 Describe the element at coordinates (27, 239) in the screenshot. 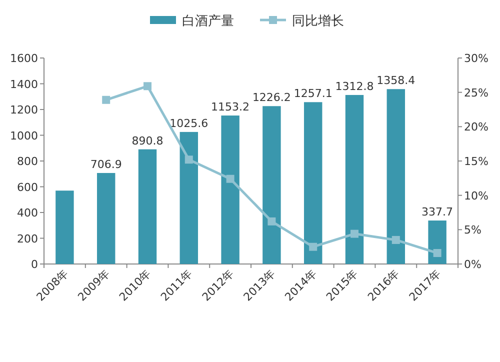

I see `y-tick-label: 200` at that location.